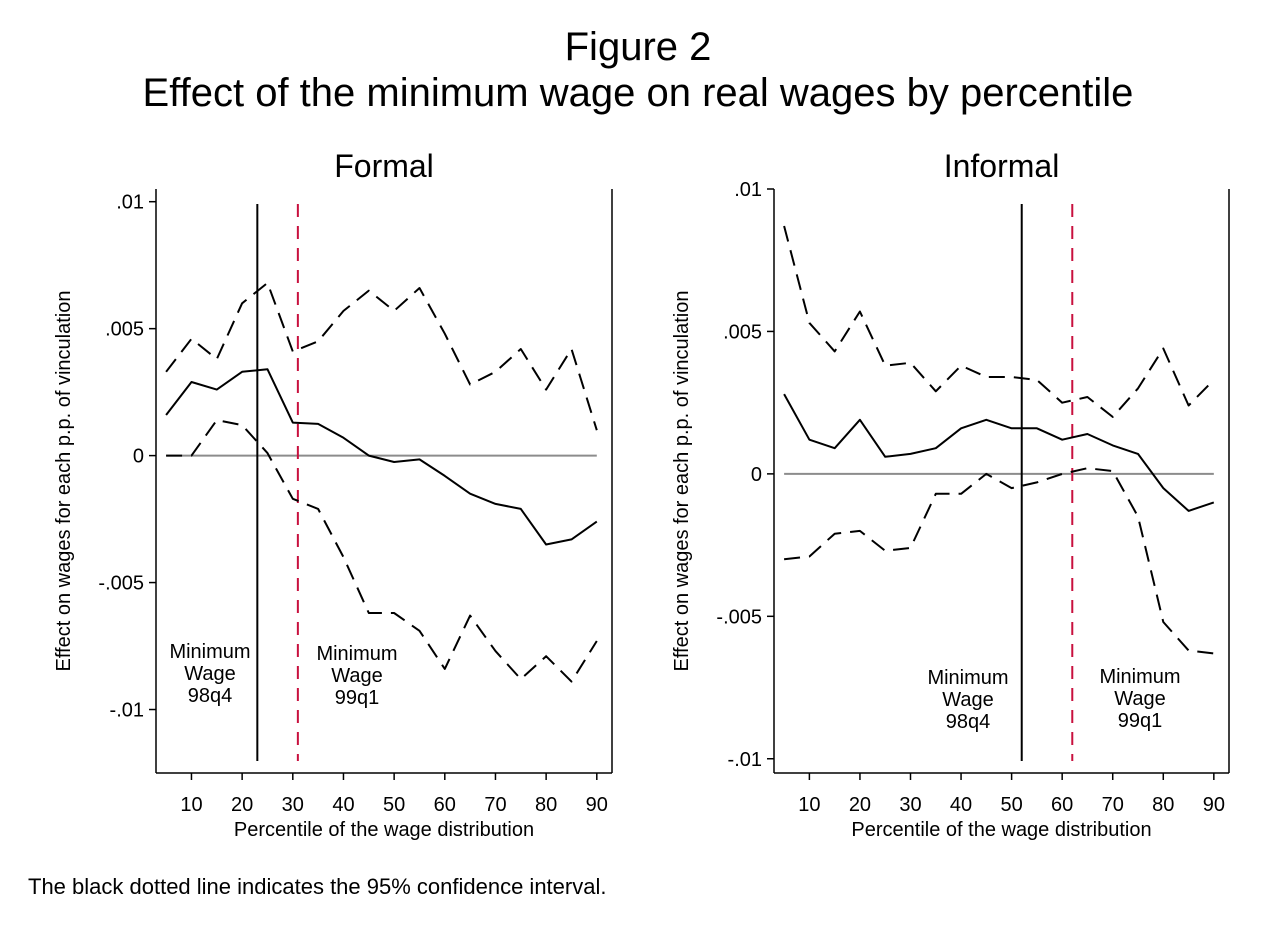 The image size is (1276, 928). What do you see at coordinates (1002, 166) in the screenshot?
I see `panel-title: Informal` at bounding box center [1002, 166].